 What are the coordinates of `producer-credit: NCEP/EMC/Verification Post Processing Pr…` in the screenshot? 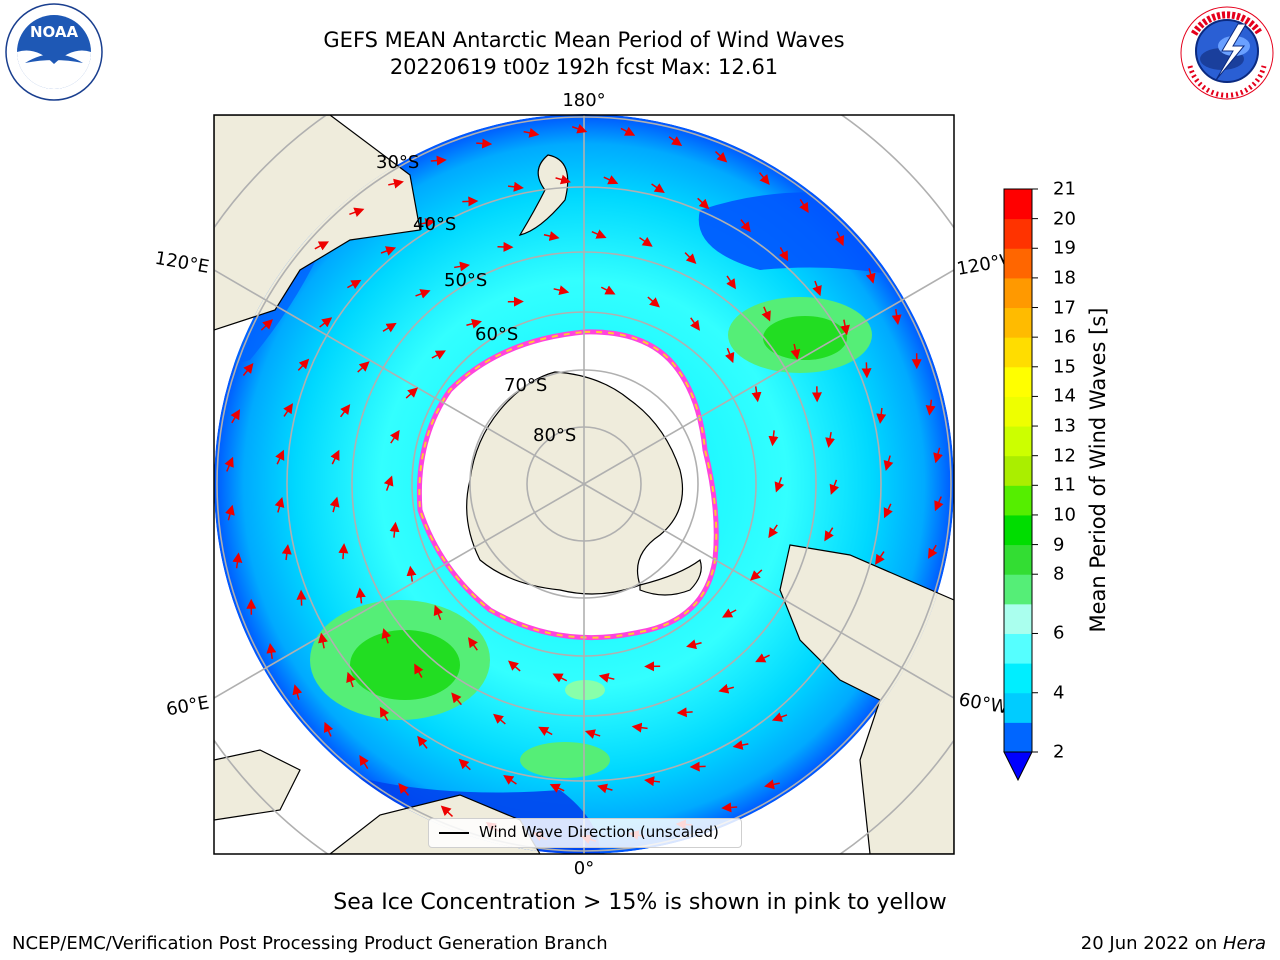 It's located at (310, 943).